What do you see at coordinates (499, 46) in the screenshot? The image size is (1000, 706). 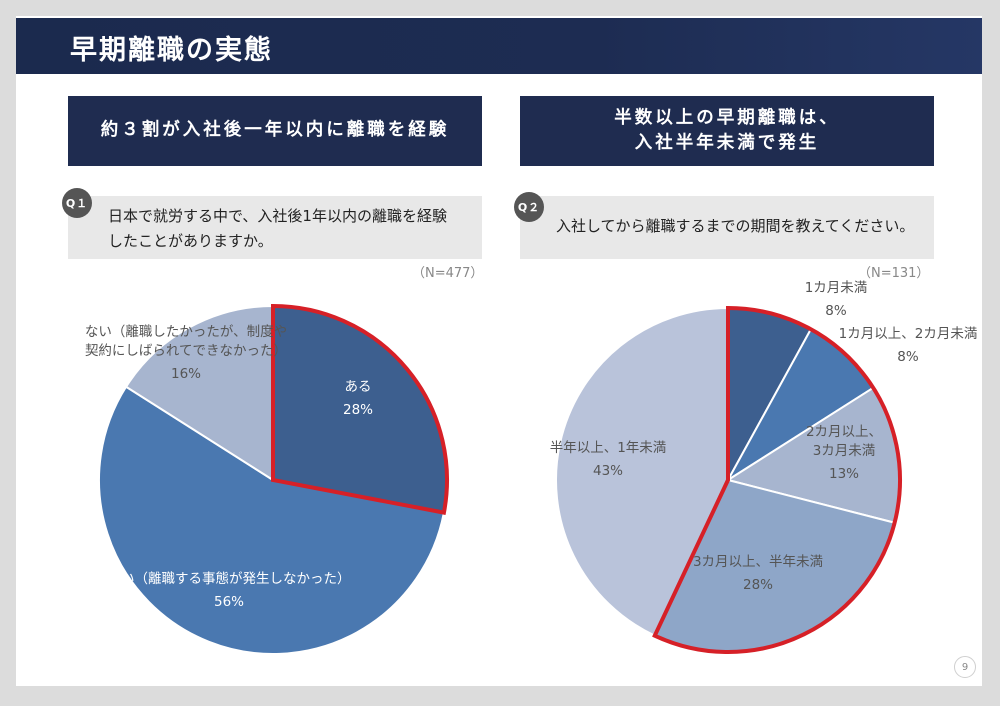 I see `page-header: 早期離職の実態` at bounding box center [499, 46].